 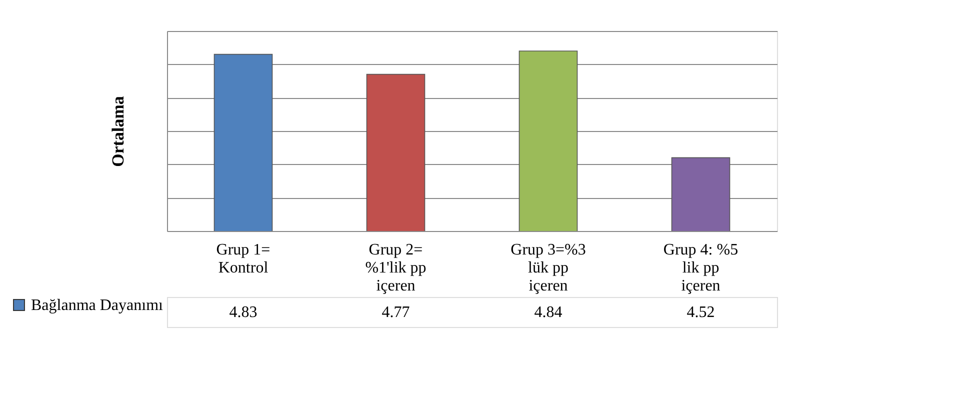 I want to click on x-tick-label: Grup 4: %5 lik pp içeren, so click(x=700, y=268).